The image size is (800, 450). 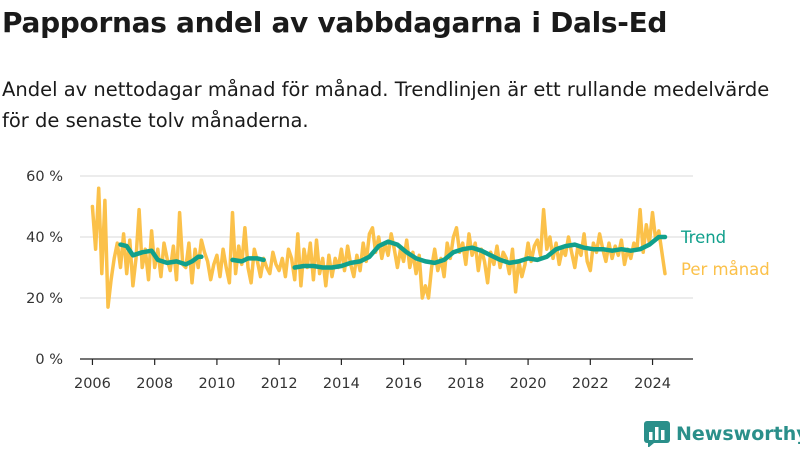 What do you see at coordinates (335, 22) in the screenshot?
I see `chart-title: Pappornas andel av vabbdagarna i Dals-Ed` at bounding box center [335, 22].